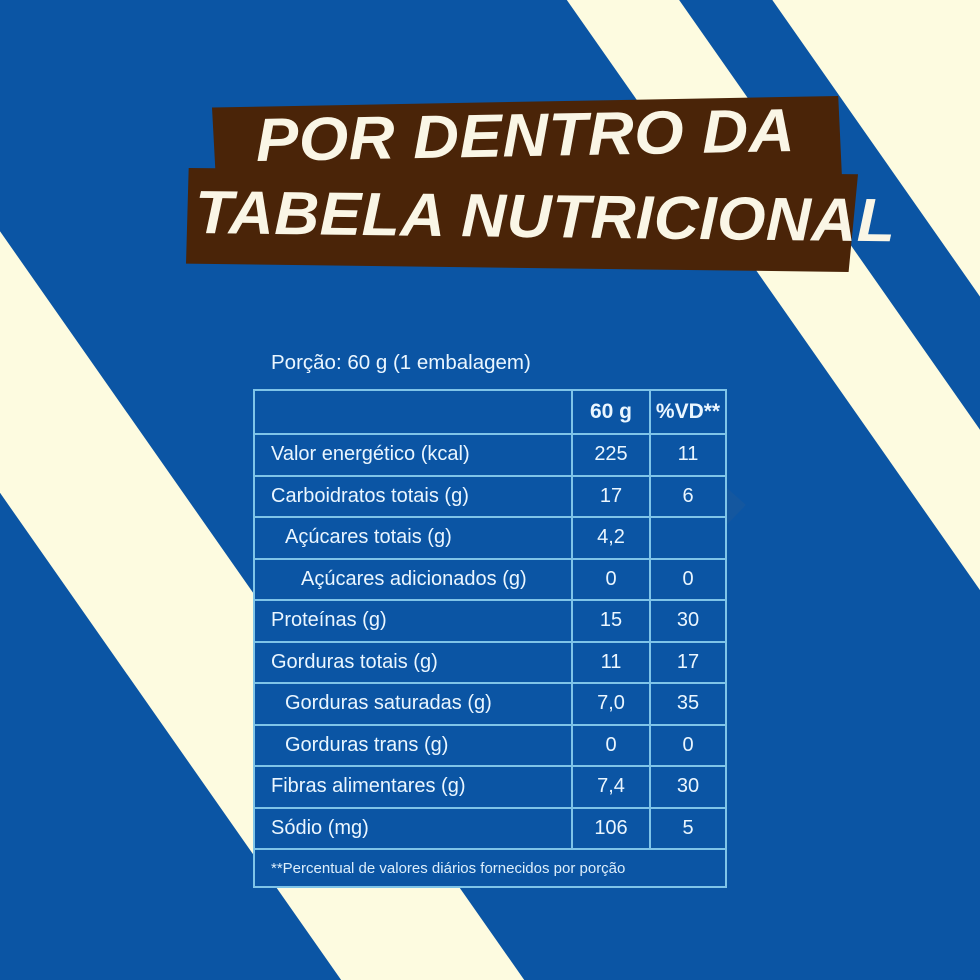  What do you see at coordinates (490, 663) in the screenshot?
I see `table-row: Gorduras totais (g) 11 17` at bounding box center [490, 663].